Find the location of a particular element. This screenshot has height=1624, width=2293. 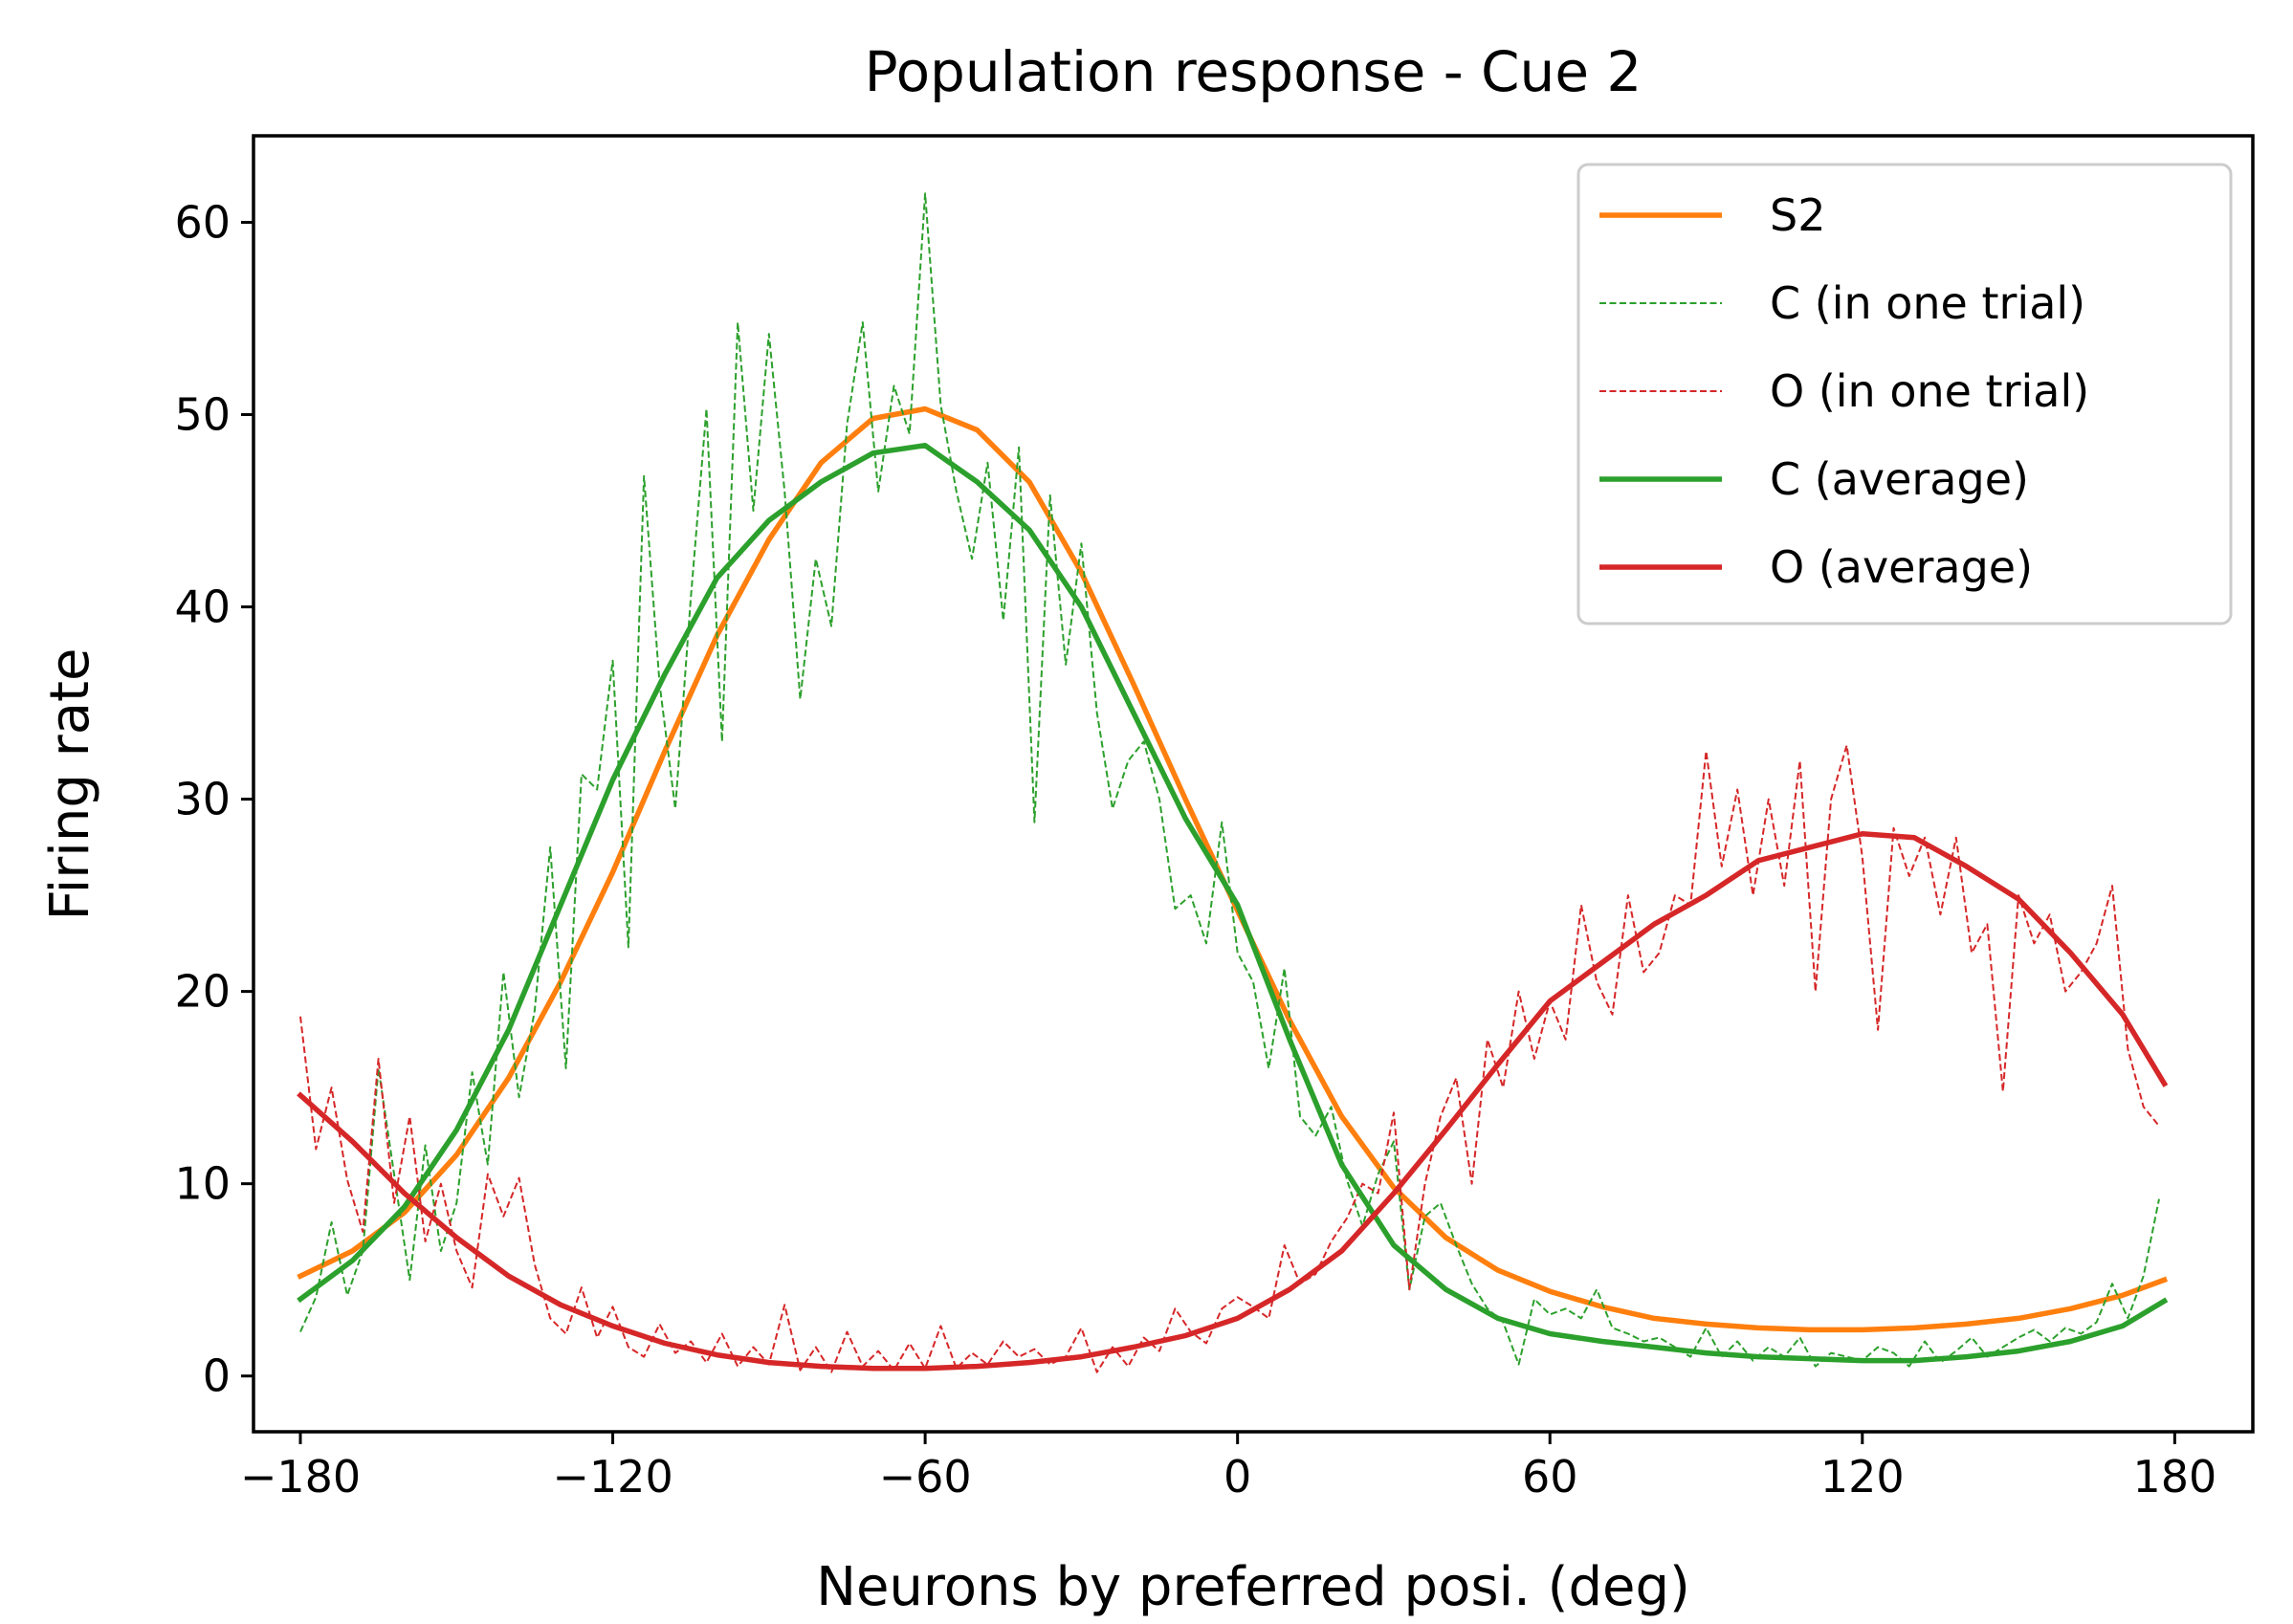

y-tick-label: 20 is located at coordinates (202, 992).